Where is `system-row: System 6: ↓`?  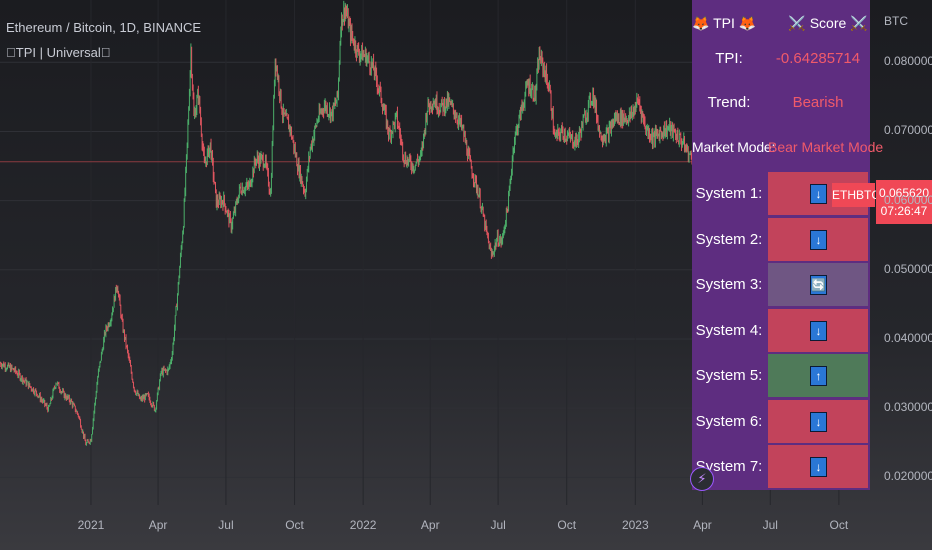
system-row: System 6: ↓ is located at coordinates (781, 422).